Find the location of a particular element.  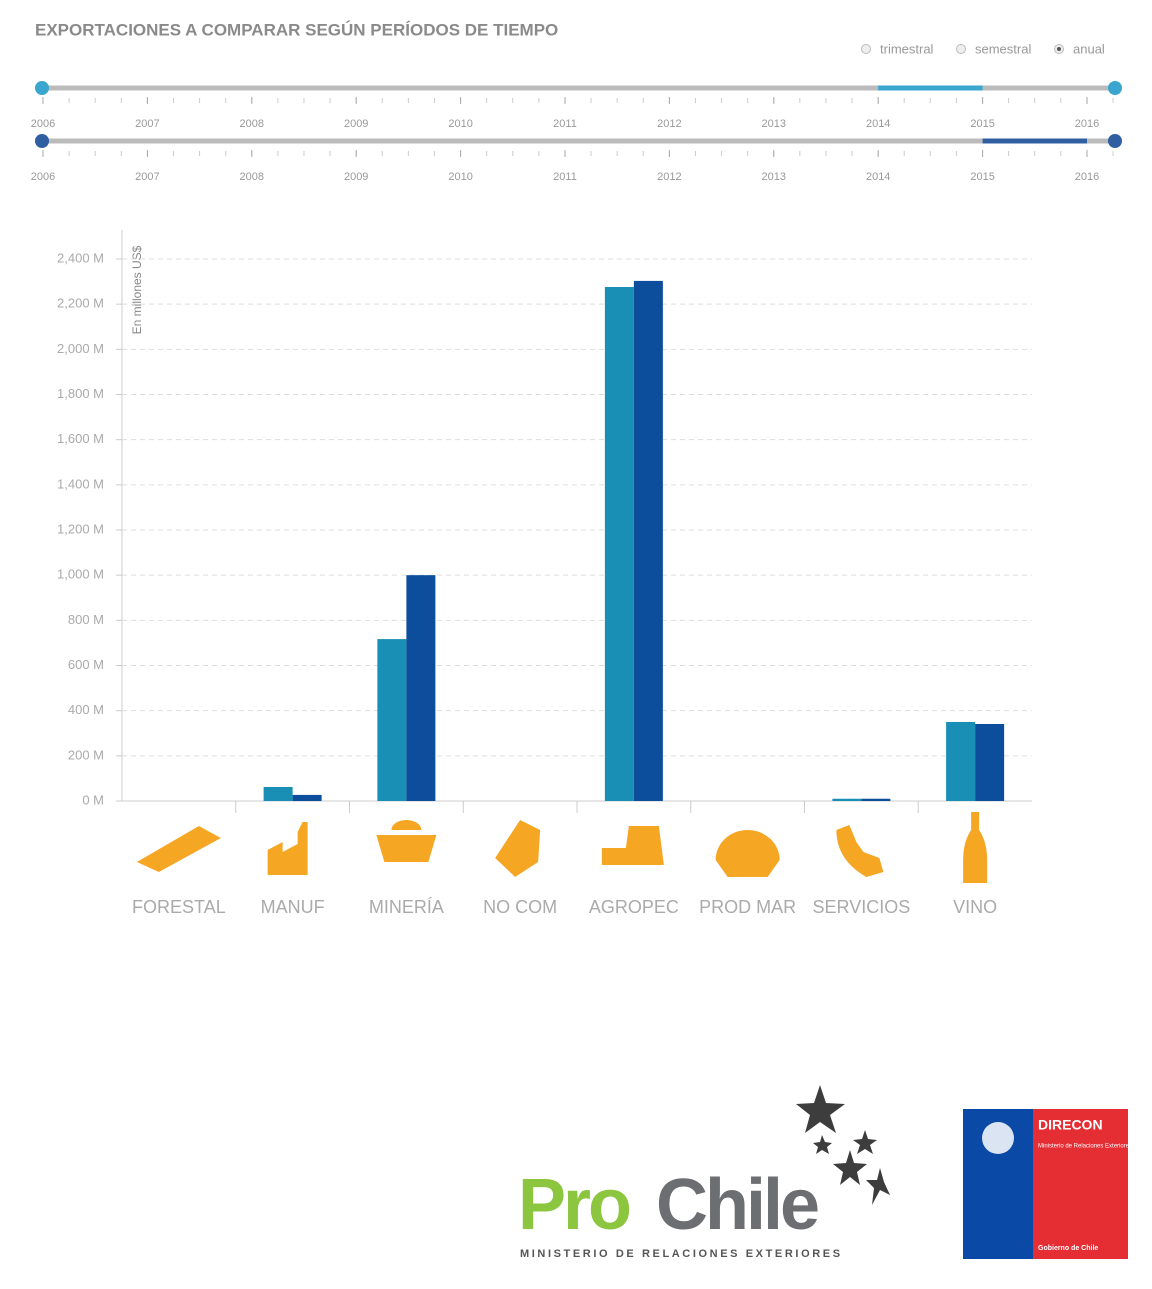

x-tick-label: VINO is located at coordinates (975, 907).